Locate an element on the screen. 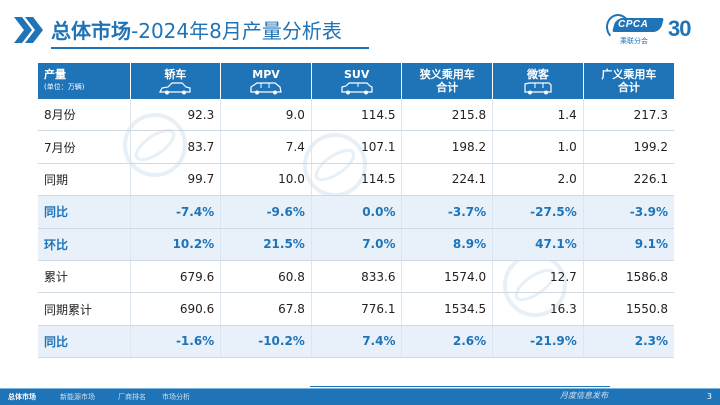 The width and height of the screenshot is (720, 405). page-title: 总体市场-2024年8月产量分析表 is located at coordinates (196, 31).